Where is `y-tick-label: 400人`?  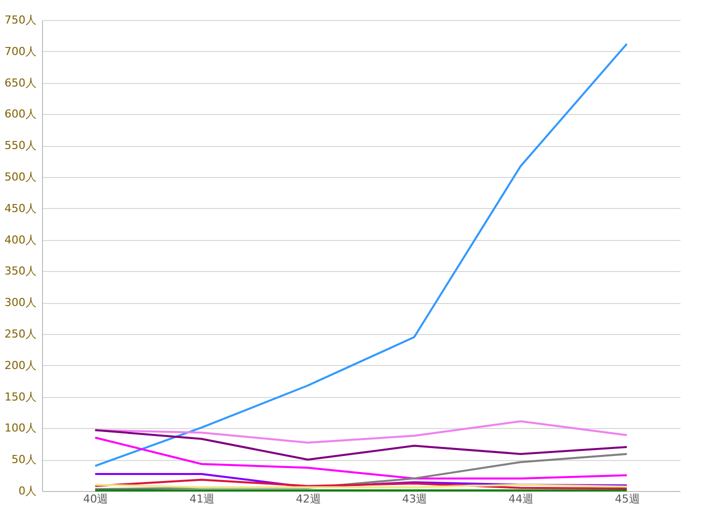 y-tick-label: 400人 is located at coordinates (20, 239).